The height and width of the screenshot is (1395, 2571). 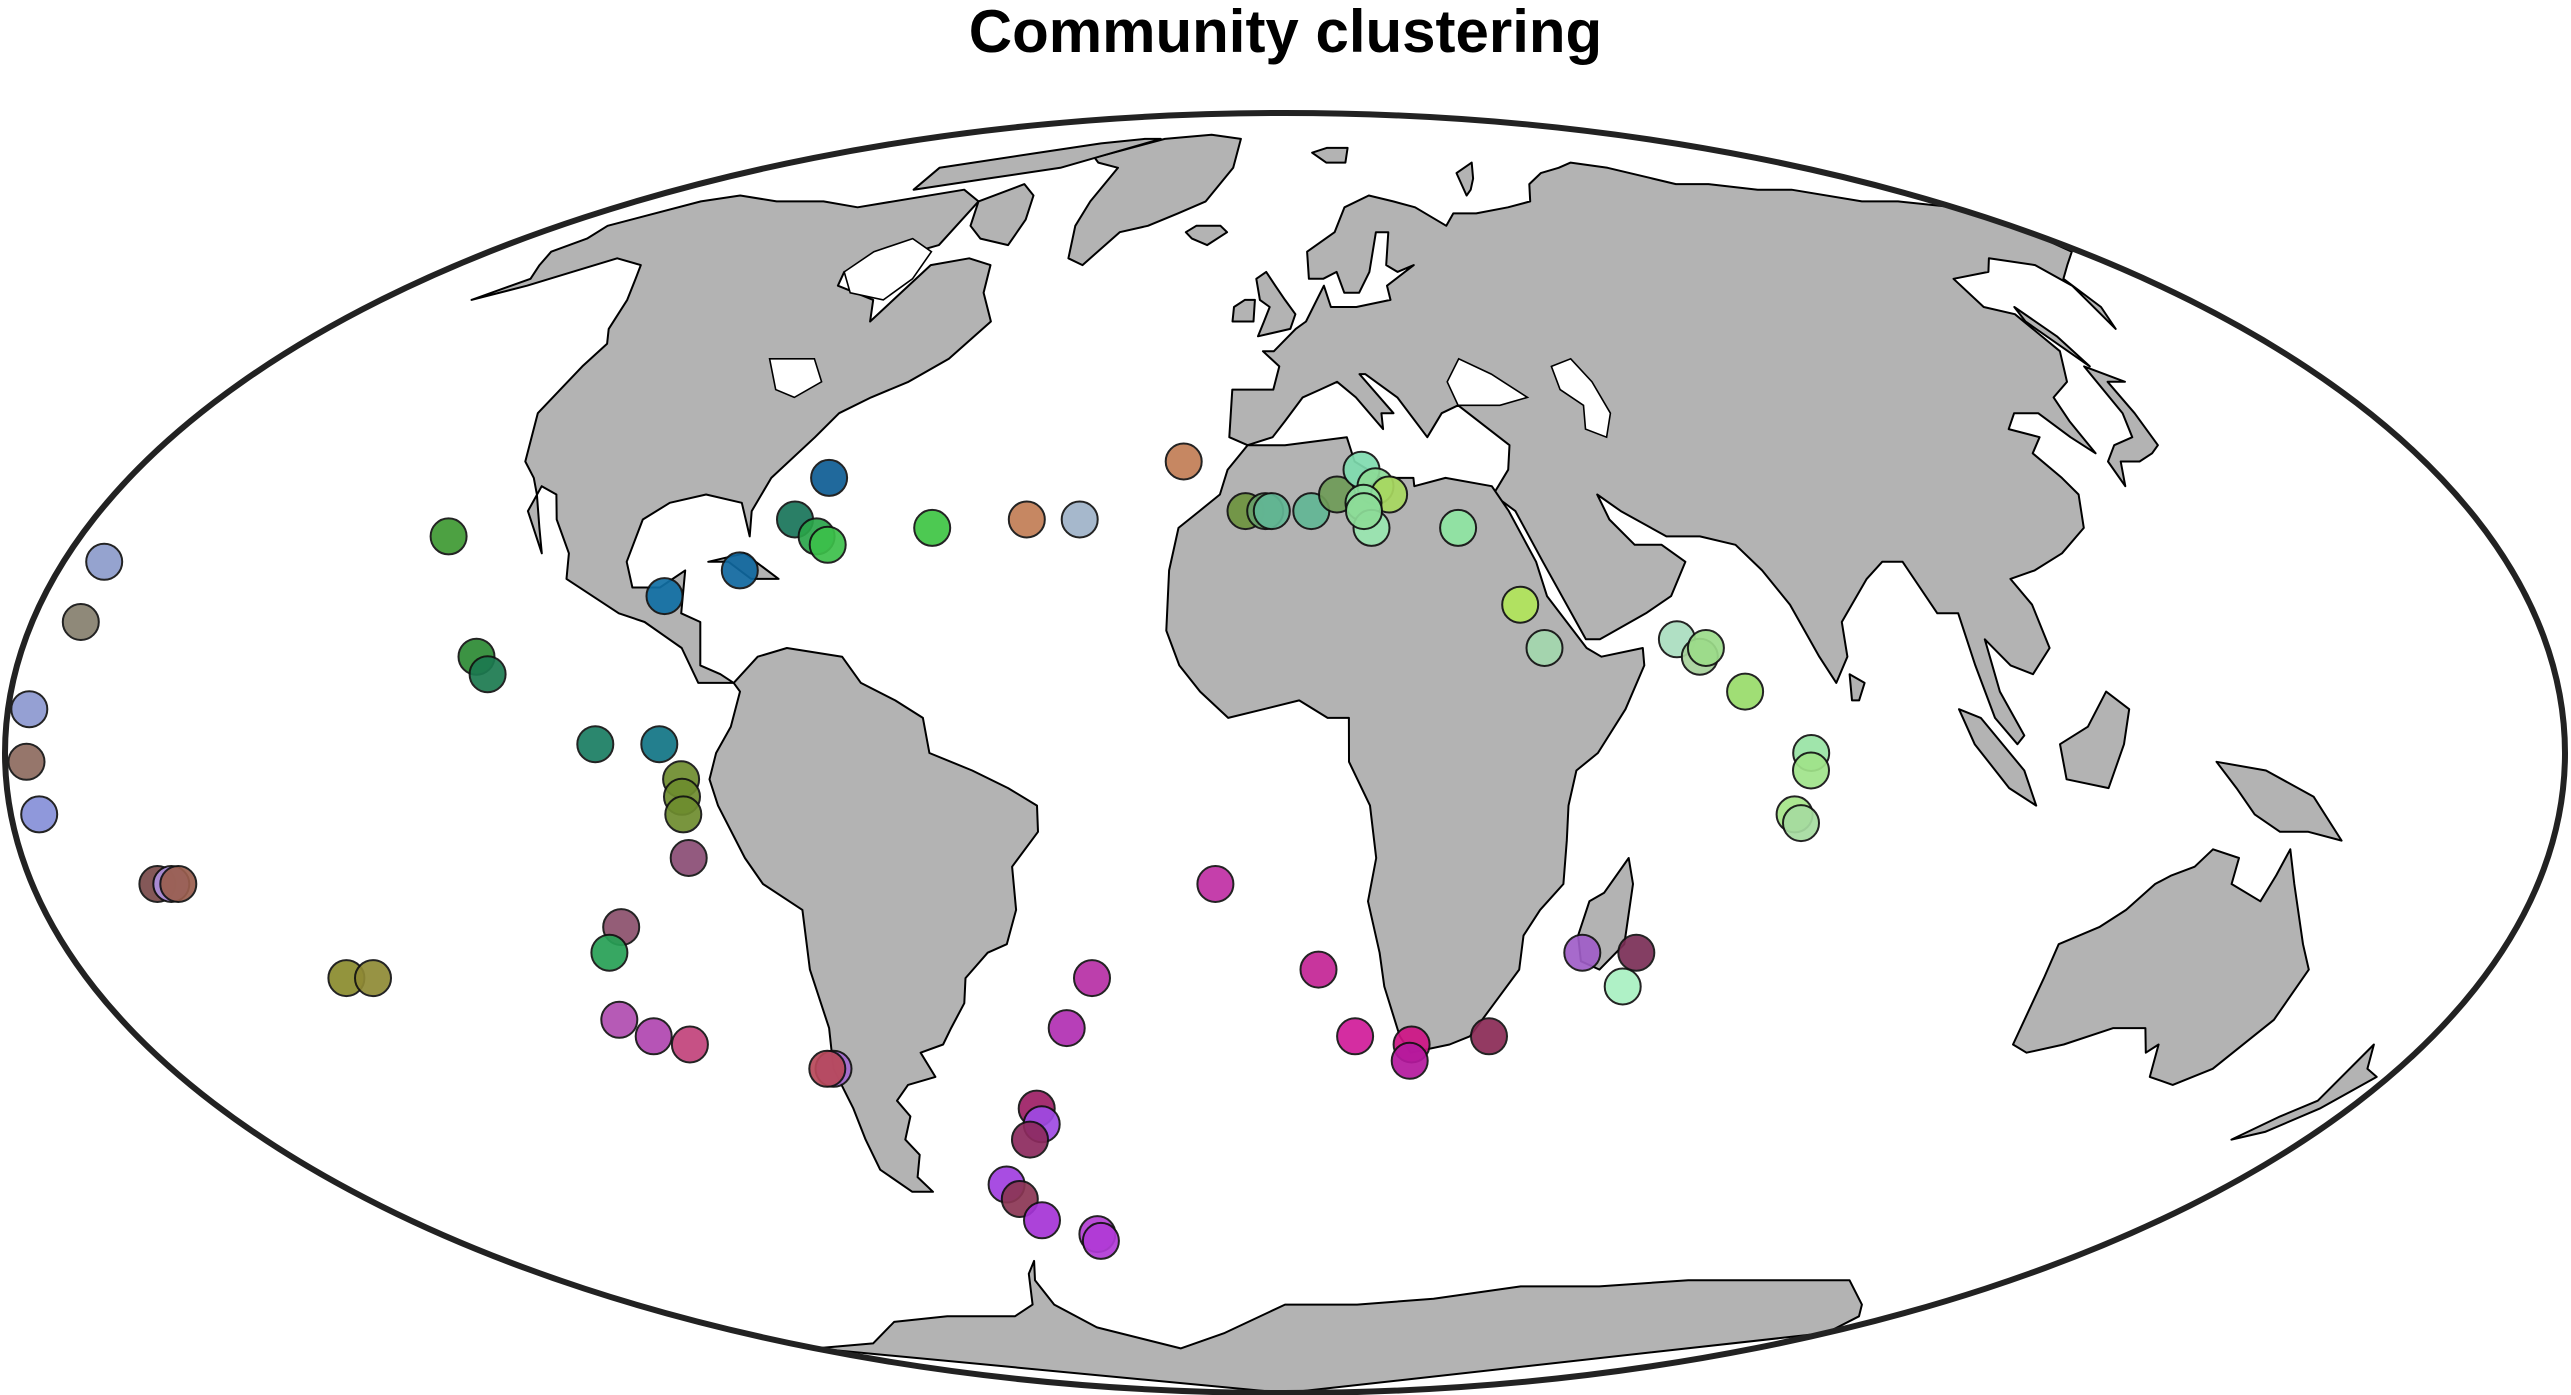 I want to click on landmass-borneo, so click(x=2095, y=740).